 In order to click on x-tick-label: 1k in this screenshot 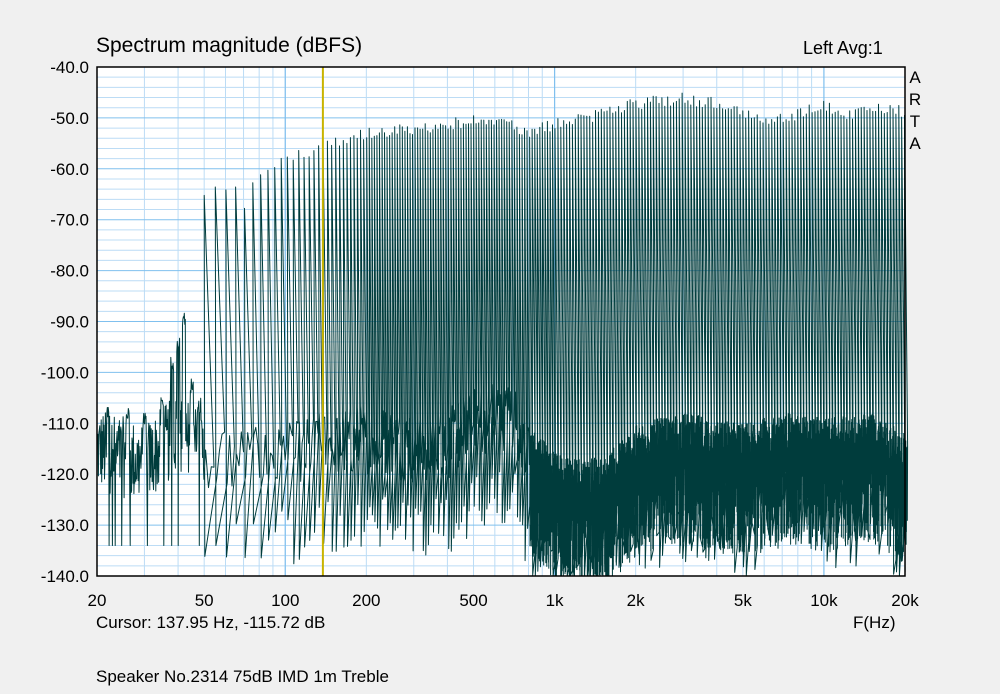, I will do `click(555, 600)`.